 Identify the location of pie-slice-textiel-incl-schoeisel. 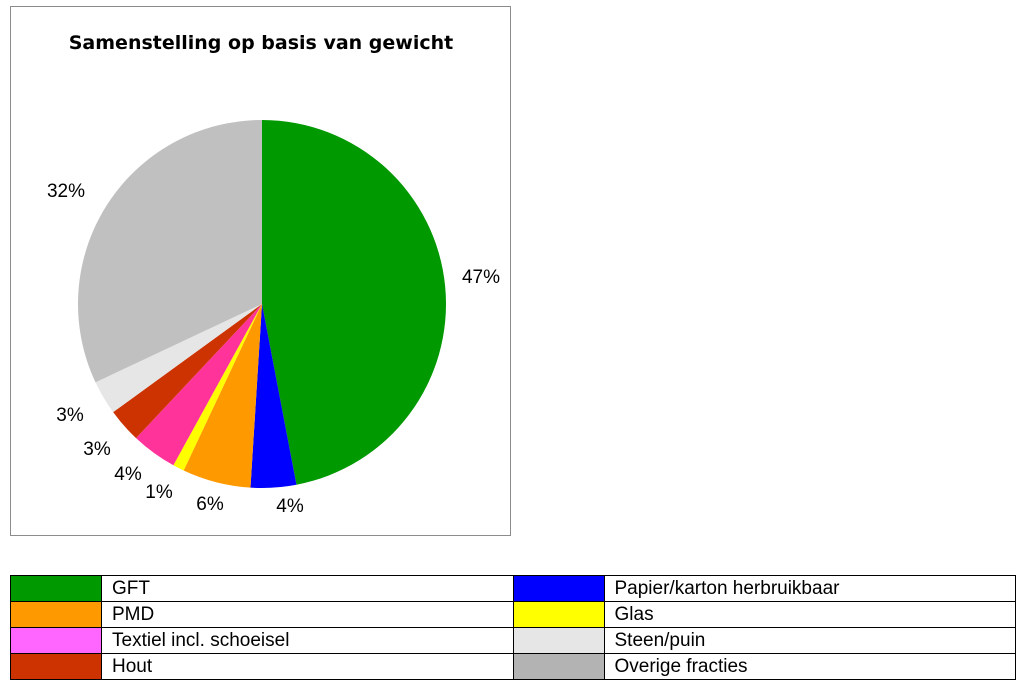
(199, 385).